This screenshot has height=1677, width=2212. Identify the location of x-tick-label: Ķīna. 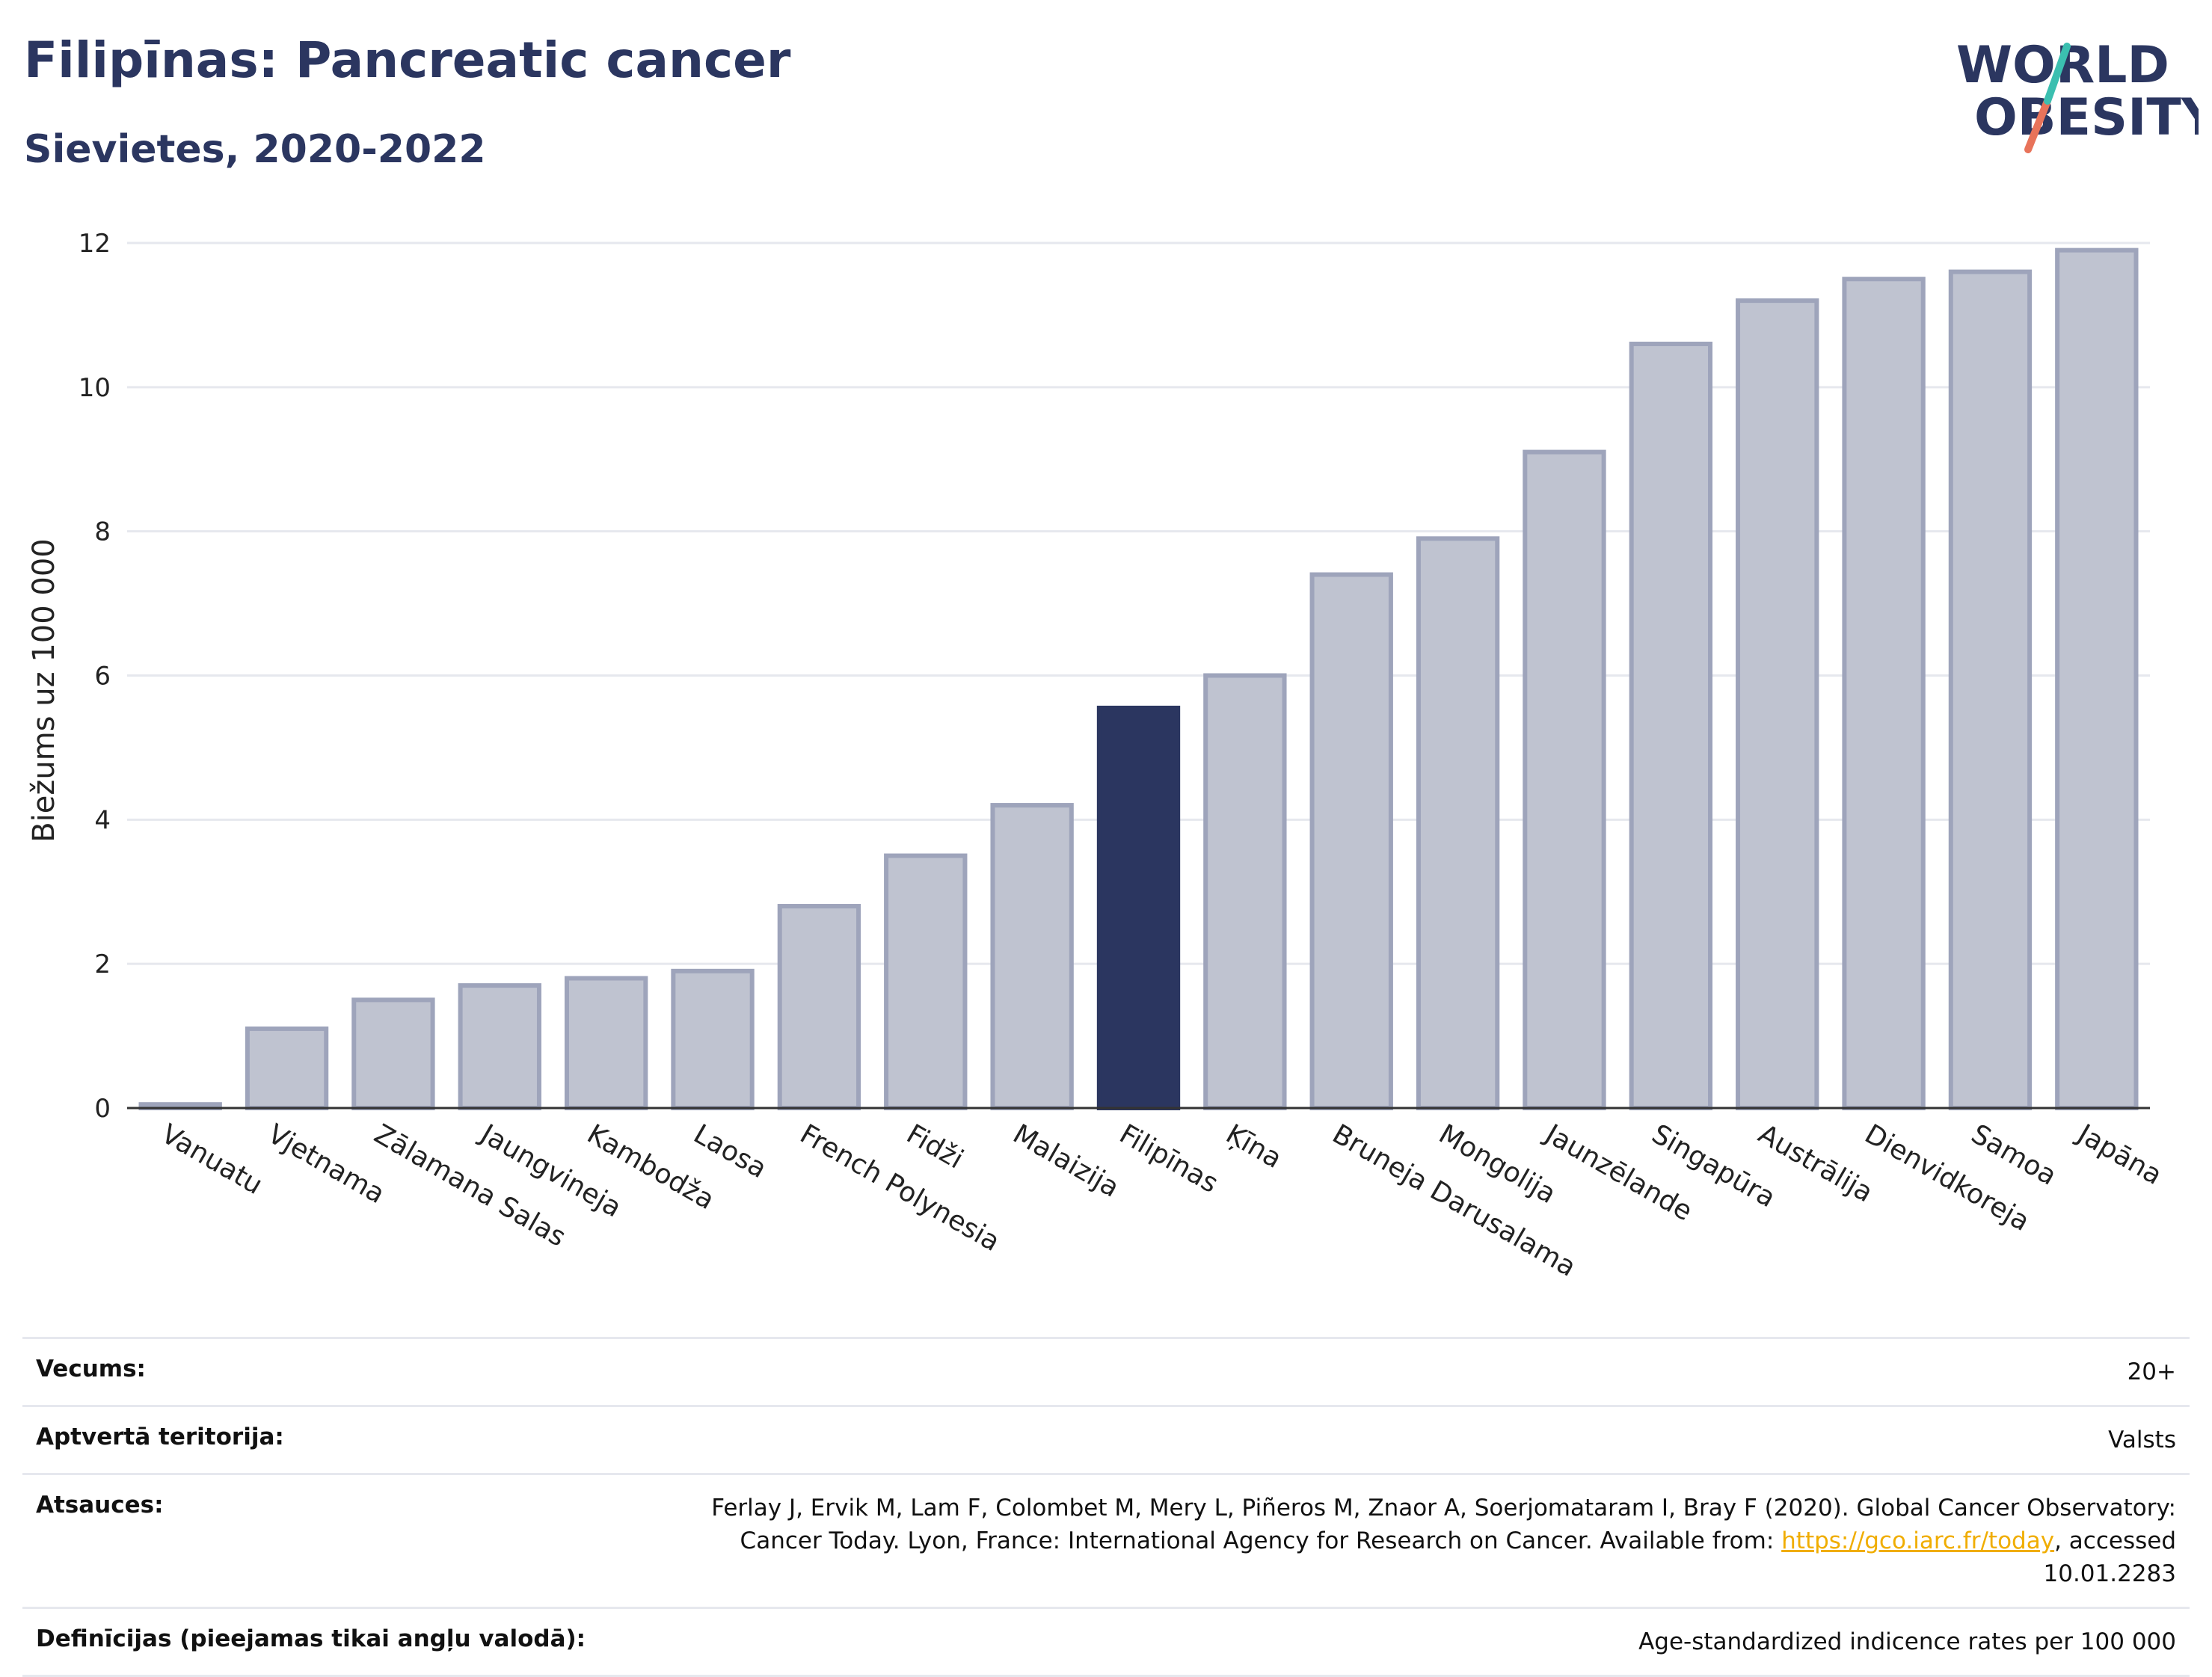
(1253, 1146).